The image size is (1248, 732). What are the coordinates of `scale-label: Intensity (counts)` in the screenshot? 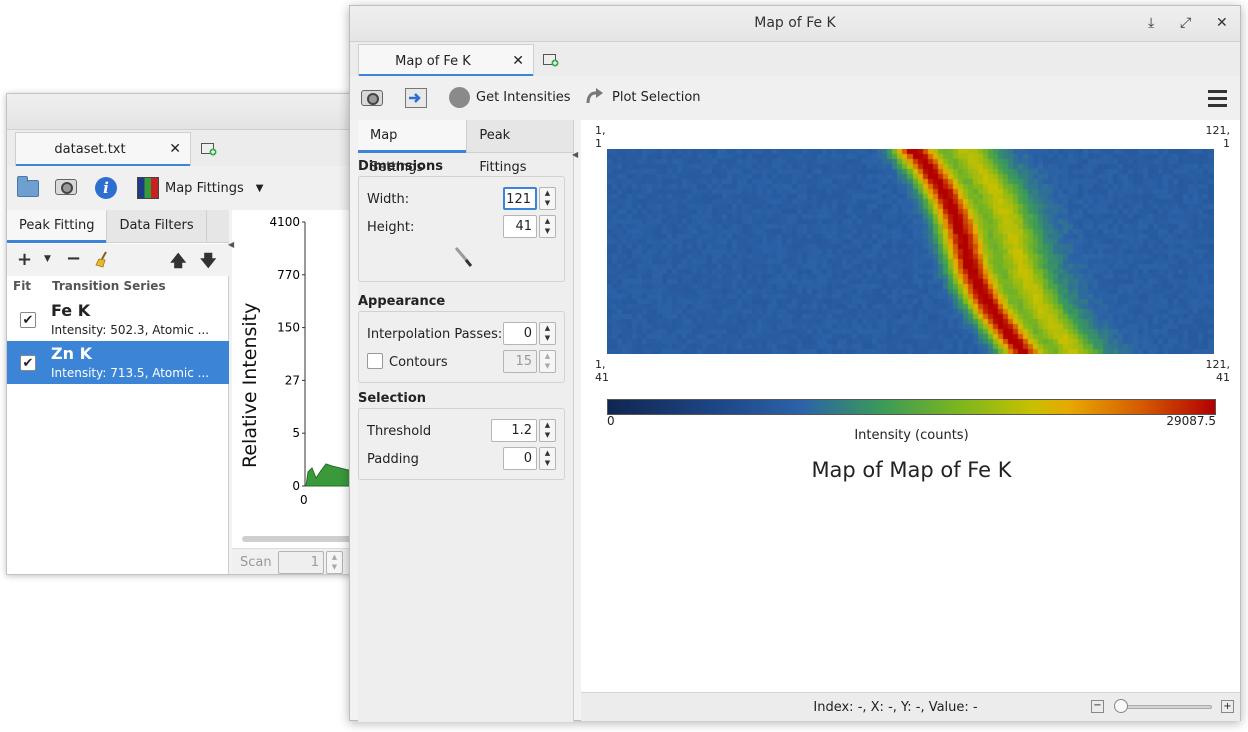 It's located at (911, 435).